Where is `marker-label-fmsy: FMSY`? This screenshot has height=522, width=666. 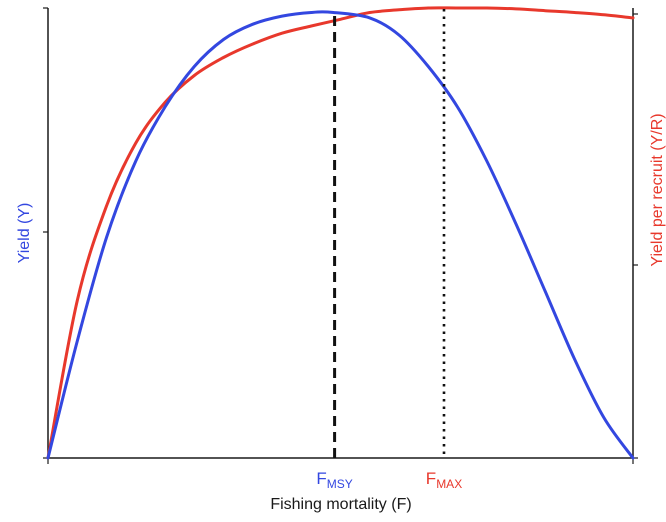
marker-label-fmsy: FMSY is located at coordinates (334, 480).